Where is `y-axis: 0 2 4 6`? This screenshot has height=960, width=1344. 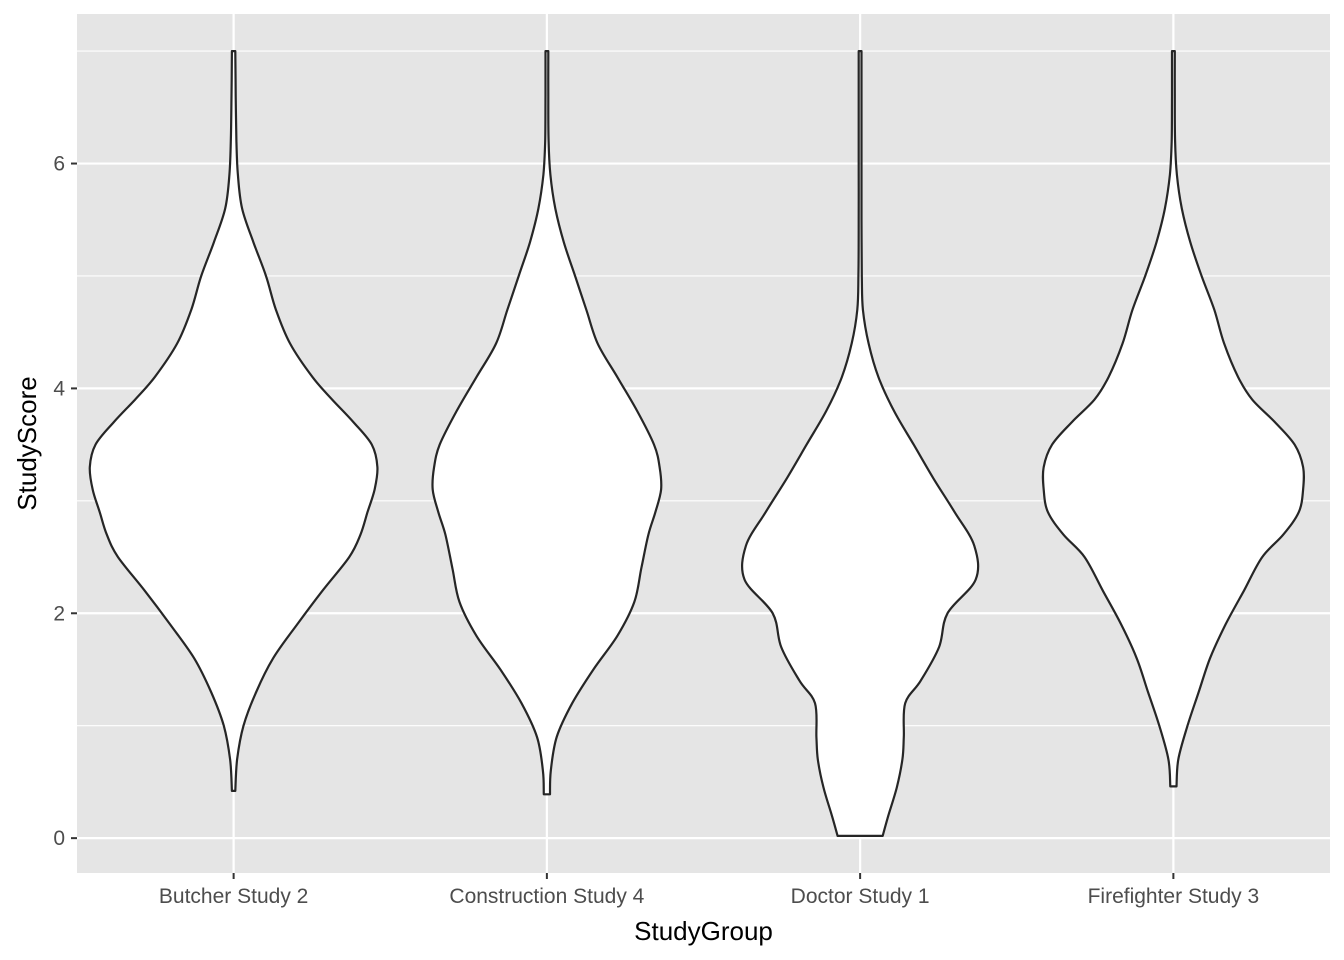 y-axis: 0 2 4 6 is located at coordinates (65, 501).